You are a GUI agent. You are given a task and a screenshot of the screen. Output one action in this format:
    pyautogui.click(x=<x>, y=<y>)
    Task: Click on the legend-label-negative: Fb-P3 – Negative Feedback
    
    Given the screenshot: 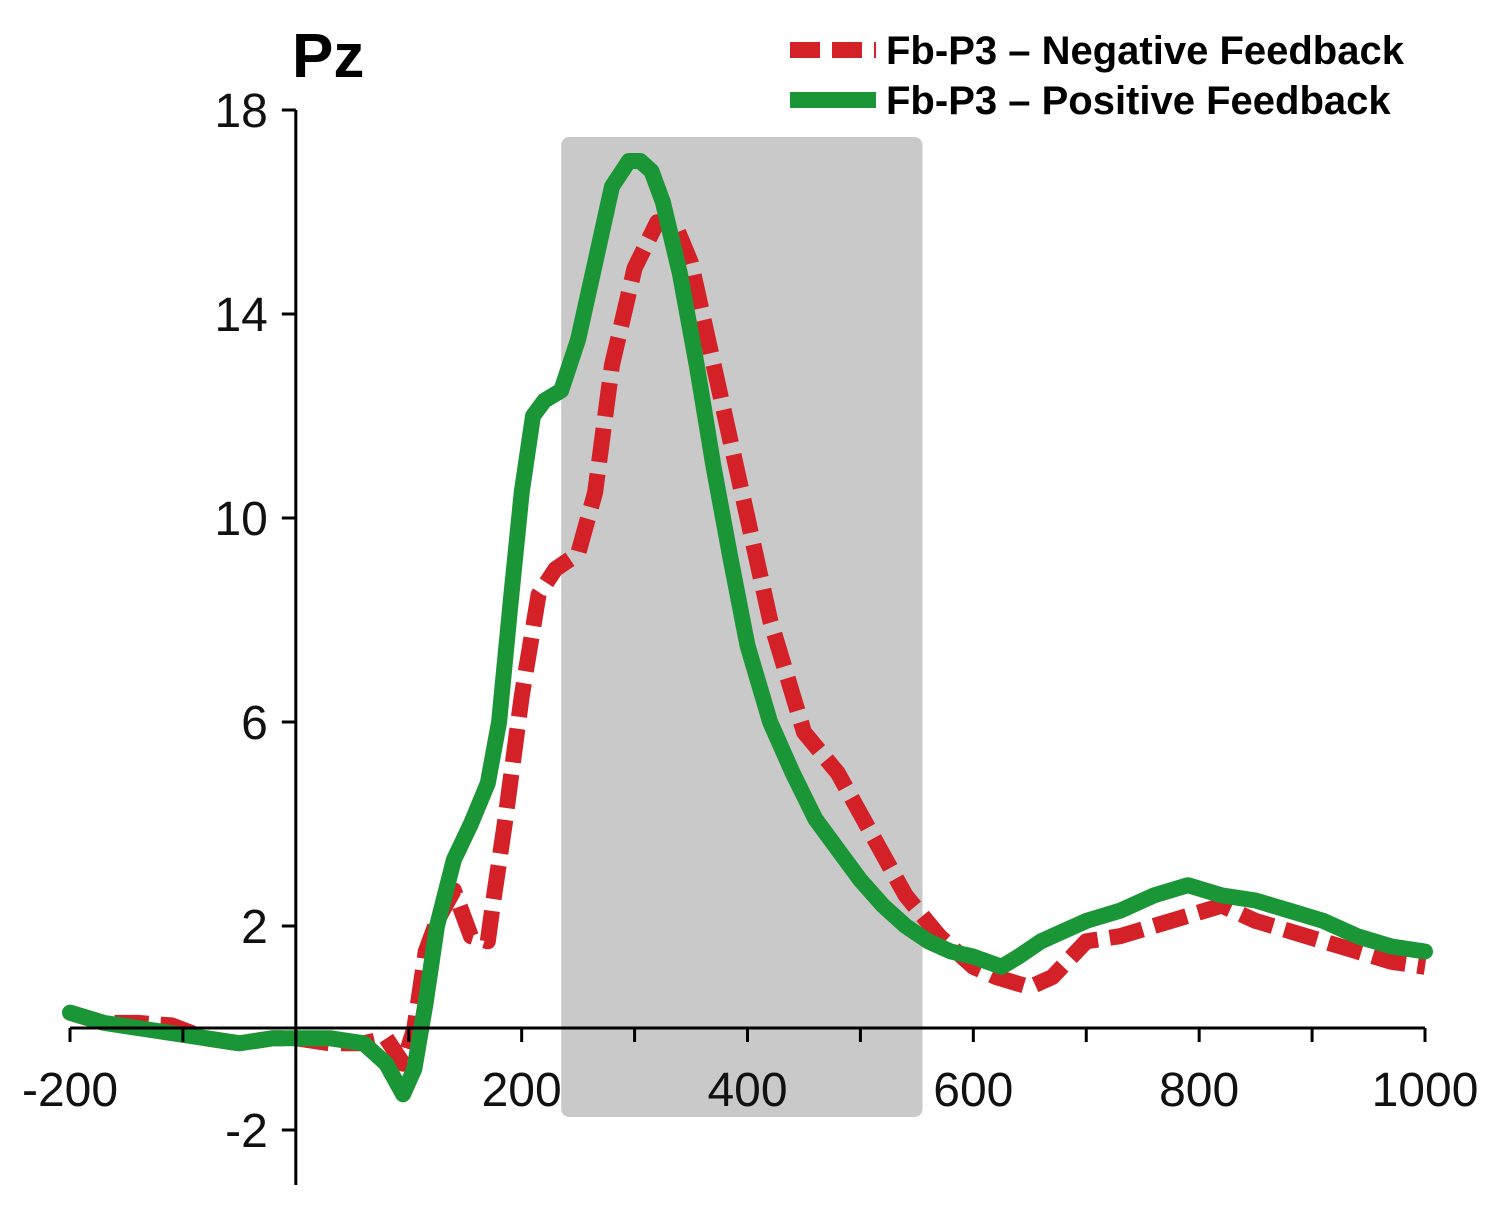 What is the action you would take?
    pyautogui.click(x=1145, y=51)
    